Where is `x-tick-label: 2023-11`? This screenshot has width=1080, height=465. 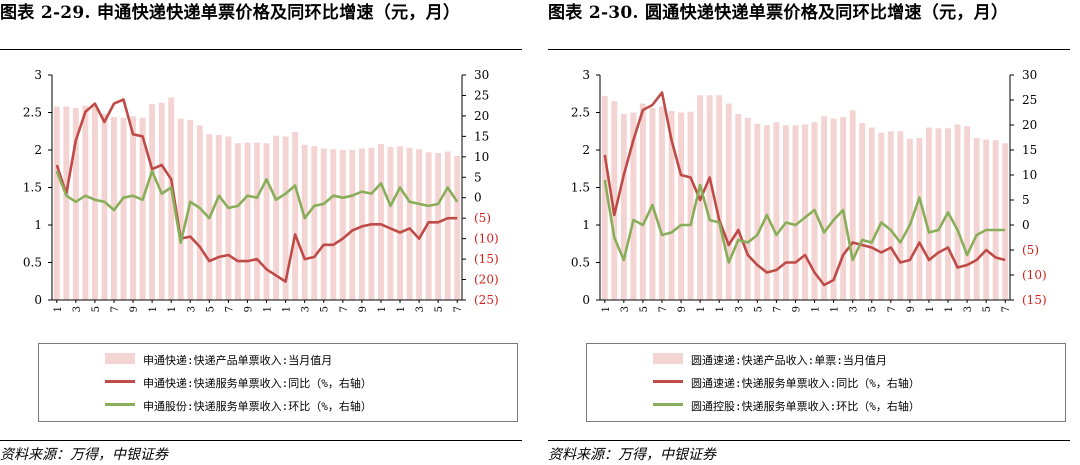 x-tick-label: 2023-11 is located at coordinates (816, 309).